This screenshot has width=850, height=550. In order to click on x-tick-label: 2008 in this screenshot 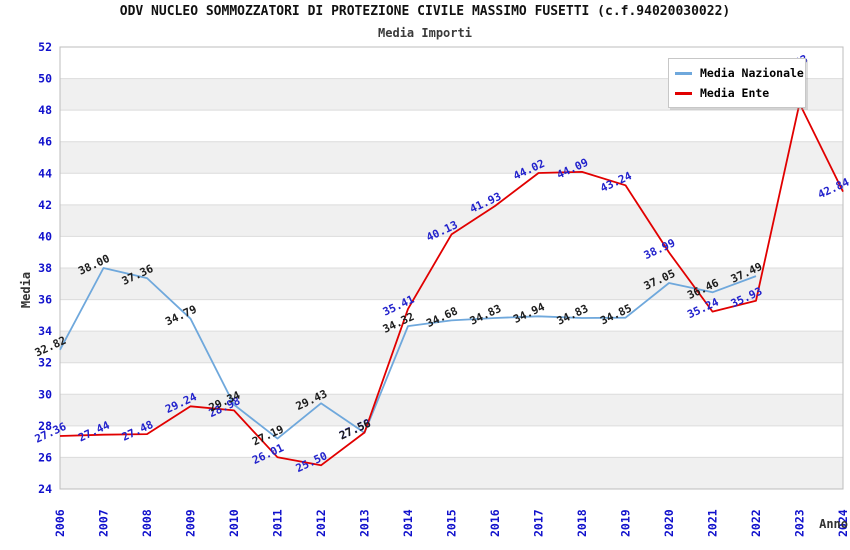, I will do `click(147, 523)`.